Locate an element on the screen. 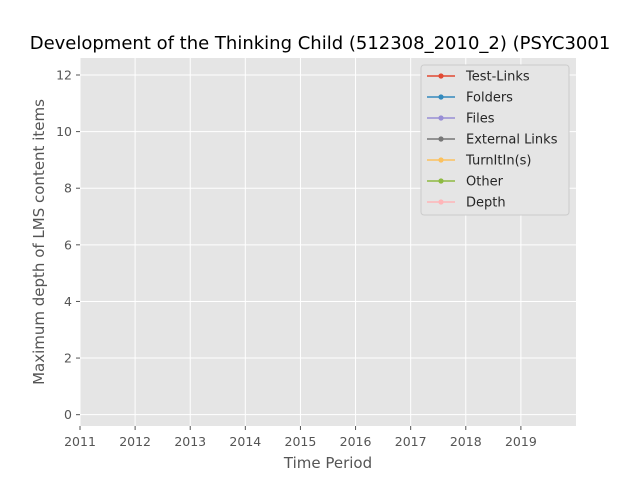  x-axis-label: Time Period is located at coordinates (327, 463).